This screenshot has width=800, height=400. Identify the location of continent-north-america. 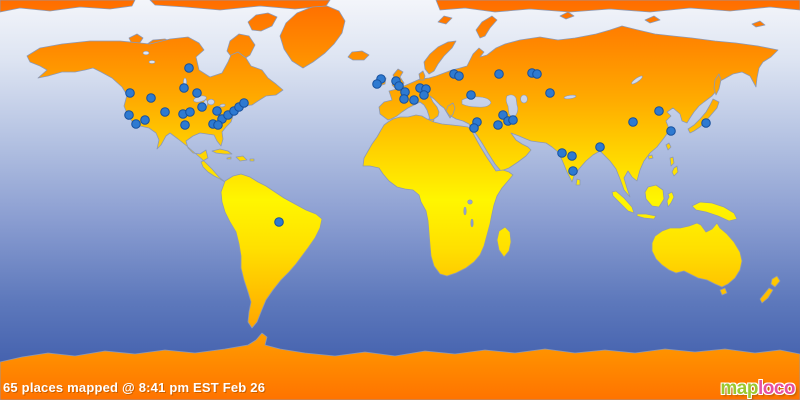
(155, 109).